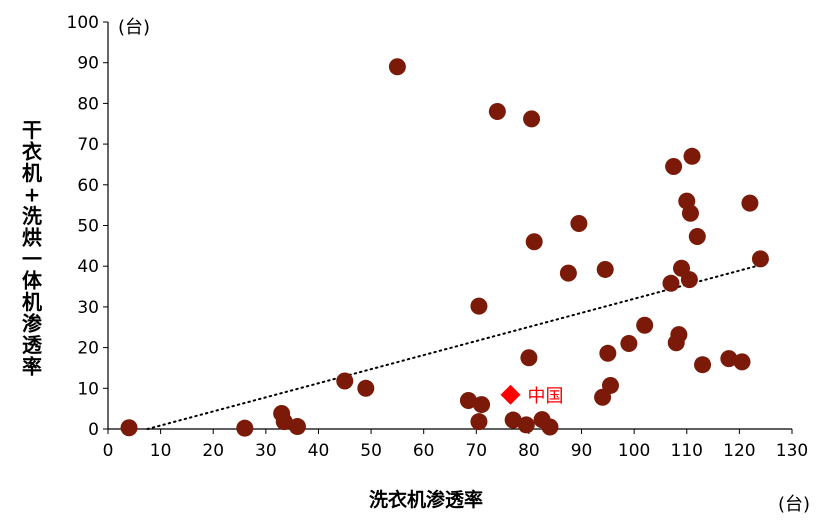 This screenshot has width=840, height=530. Describe the element at coordinates (32, 238) in the screenshot. I see `y-axis-title-char: 烘` at that location.